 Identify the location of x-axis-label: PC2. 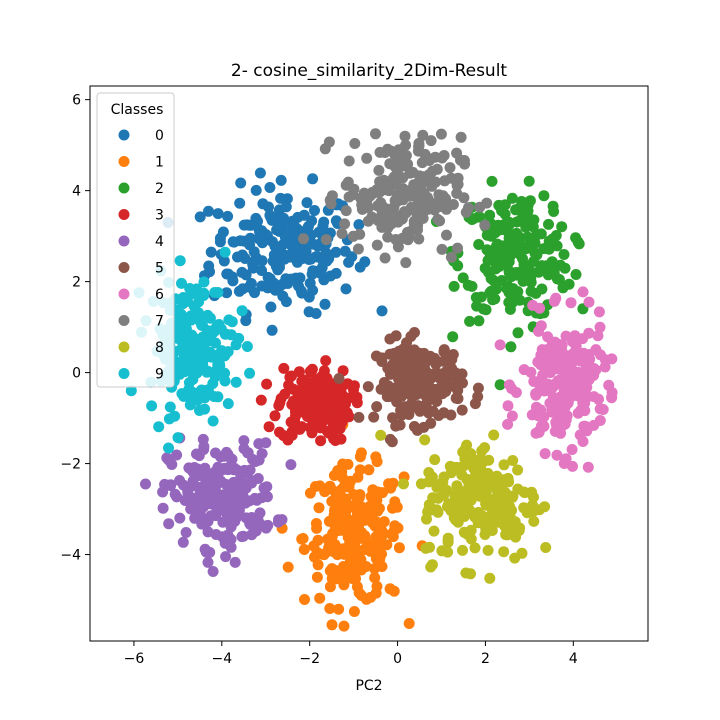
(368, 686).